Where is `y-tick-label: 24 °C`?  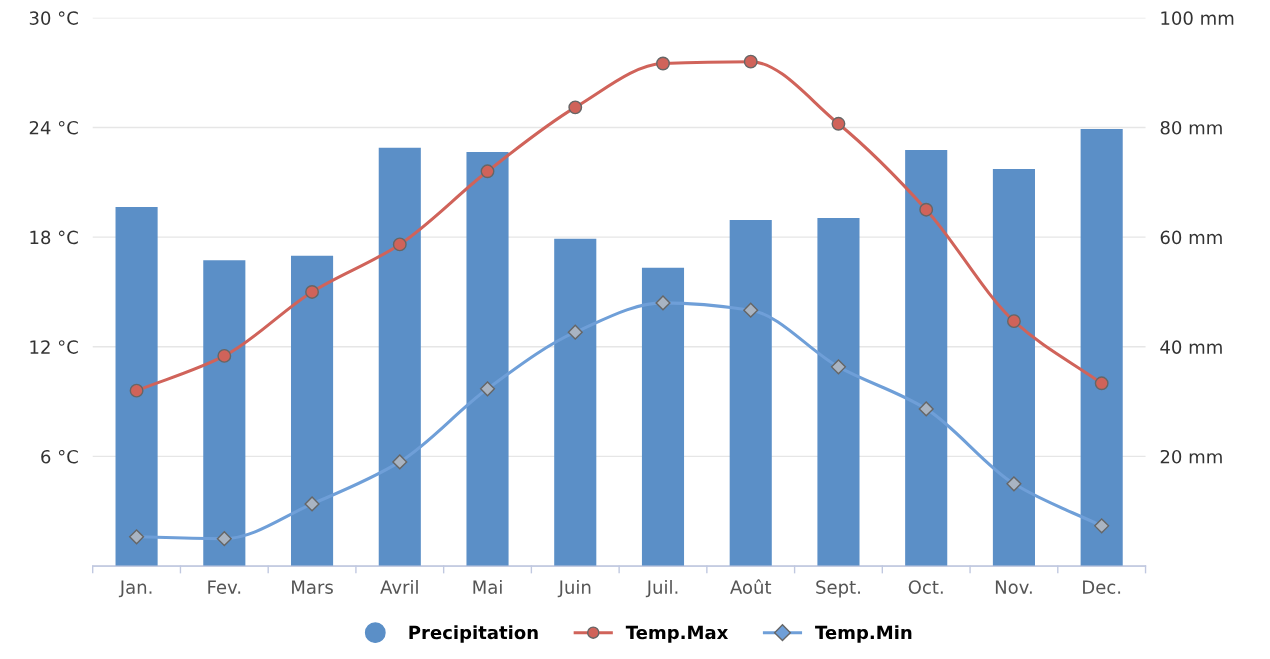 y-tick-label: 24 °C is located at coordinates (53, 127).